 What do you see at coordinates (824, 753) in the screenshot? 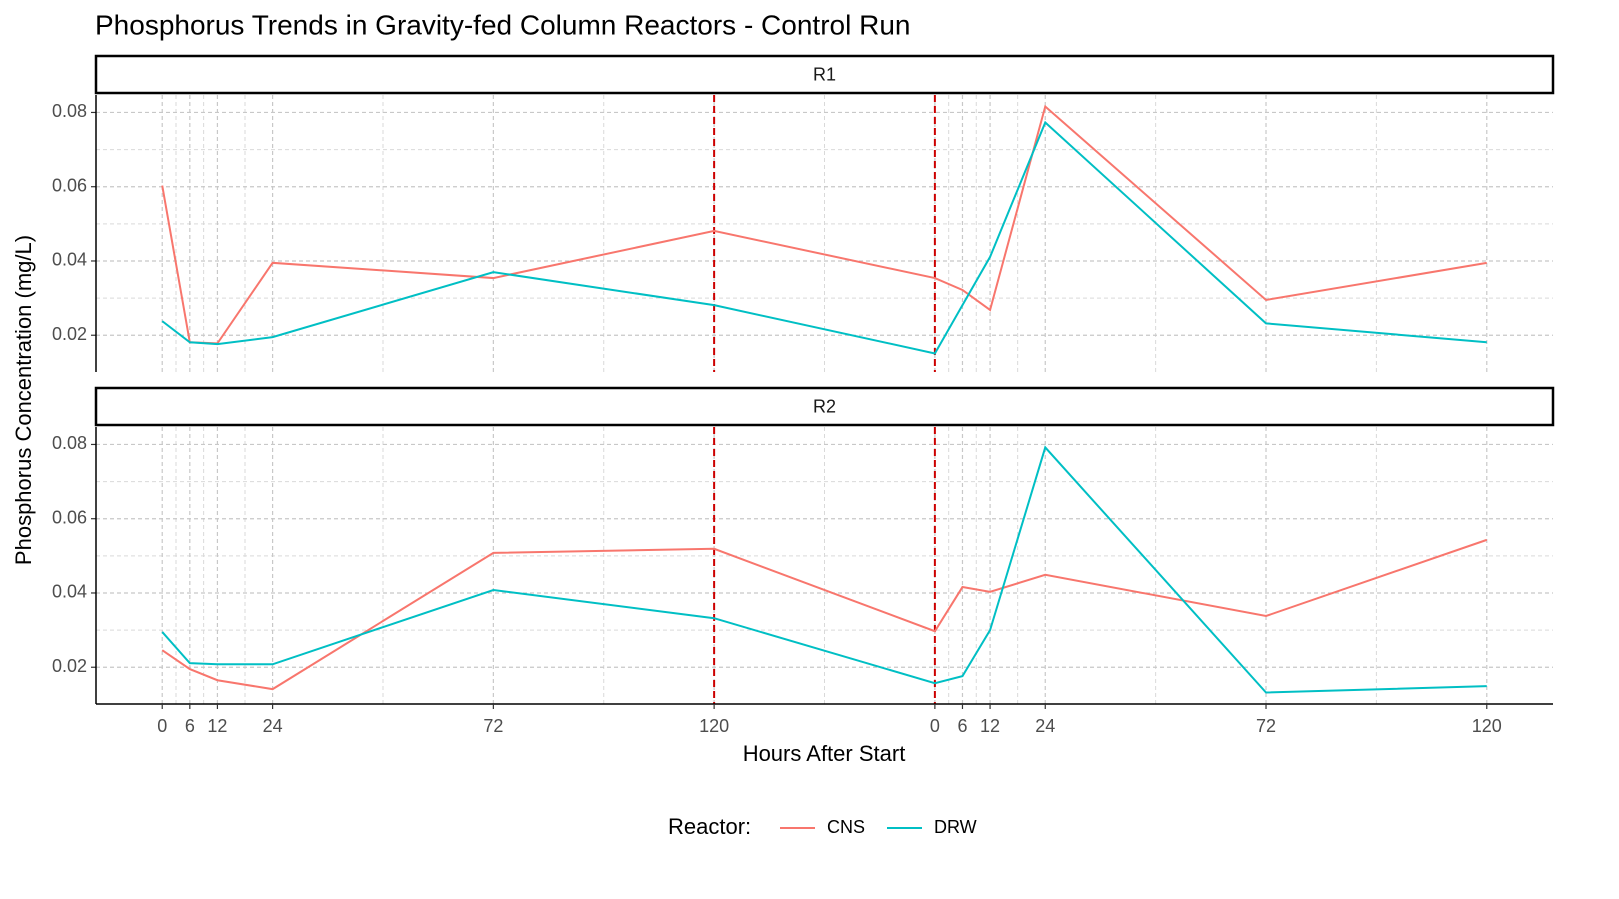
I see `x-axis-label: Hours After Start` at bounding box center [824, 753].